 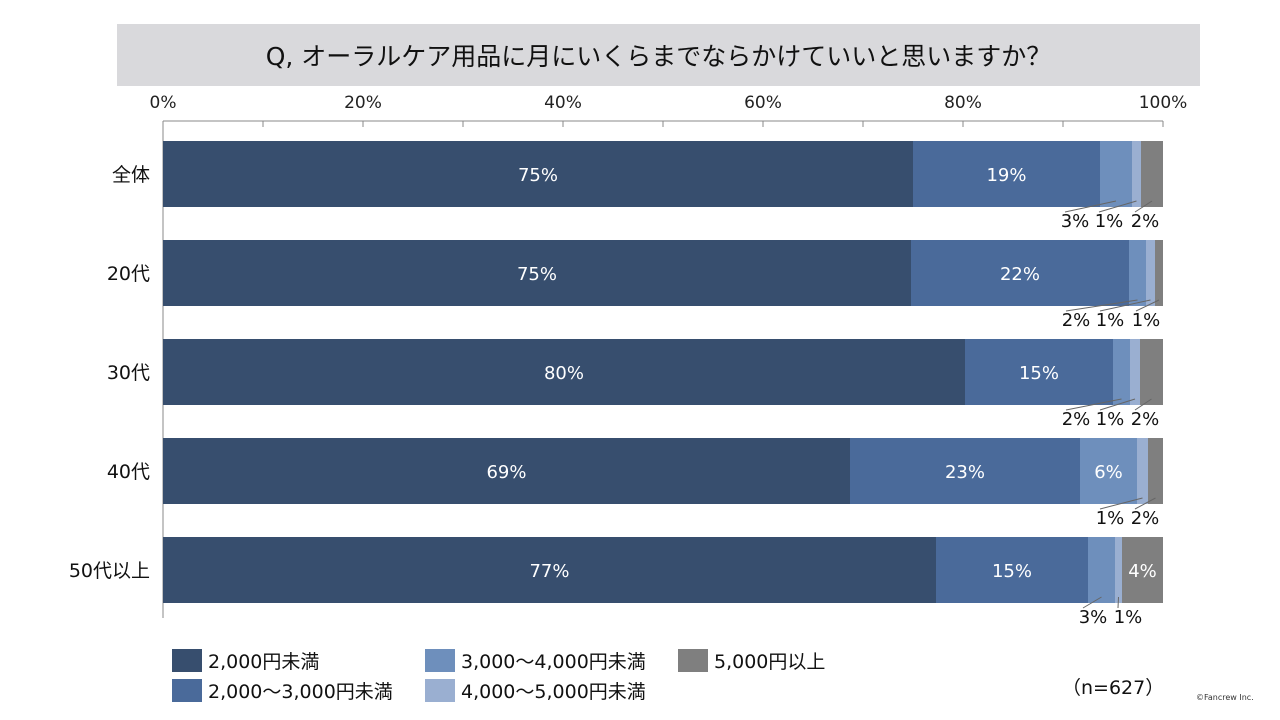 I want to click on legend-item-3000-4000: 3,000～4,000円未満, so click(x=535, y=660).